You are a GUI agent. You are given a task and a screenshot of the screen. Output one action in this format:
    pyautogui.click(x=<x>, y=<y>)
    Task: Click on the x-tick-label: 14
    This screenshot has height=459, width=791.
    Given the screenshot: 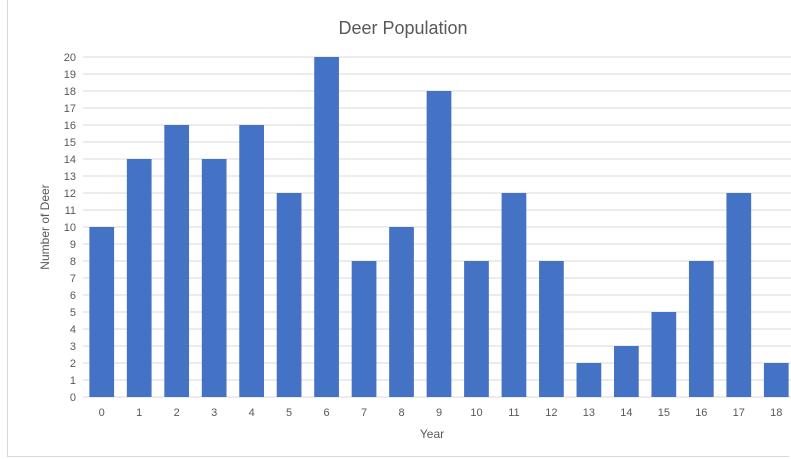 What is the action you would take?
    pyautogui.click(x=626, y=413)
    